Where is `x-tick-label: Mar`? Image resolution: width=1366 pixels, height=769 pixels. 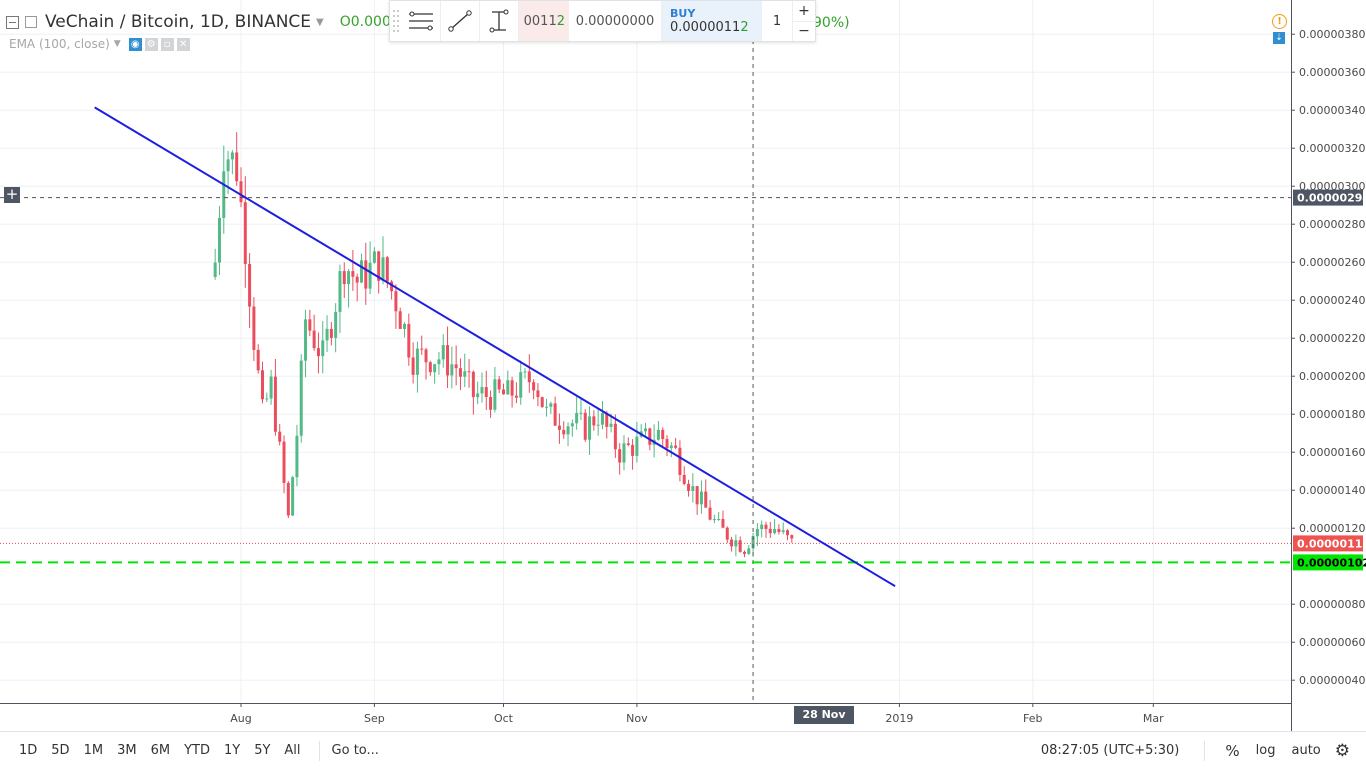
x-tick-label: Mar is located at coordinates (1153, 718).